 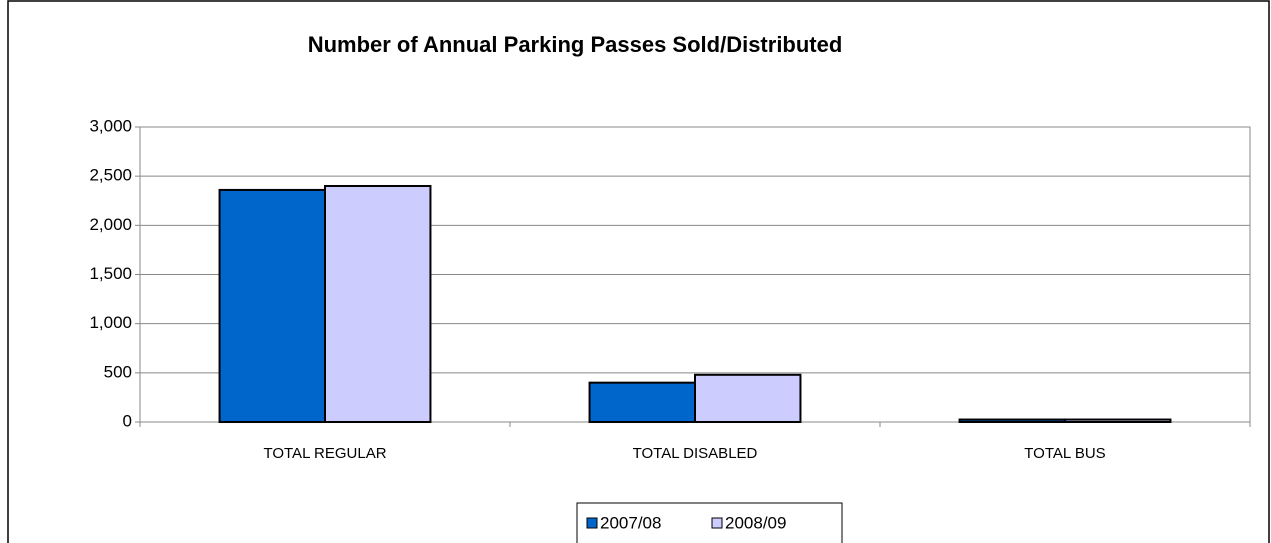 What do you see at coordinates (110, 175) in the screenshot?
I see `y-tick-label: 2,500` at bounding box center [110, 175].